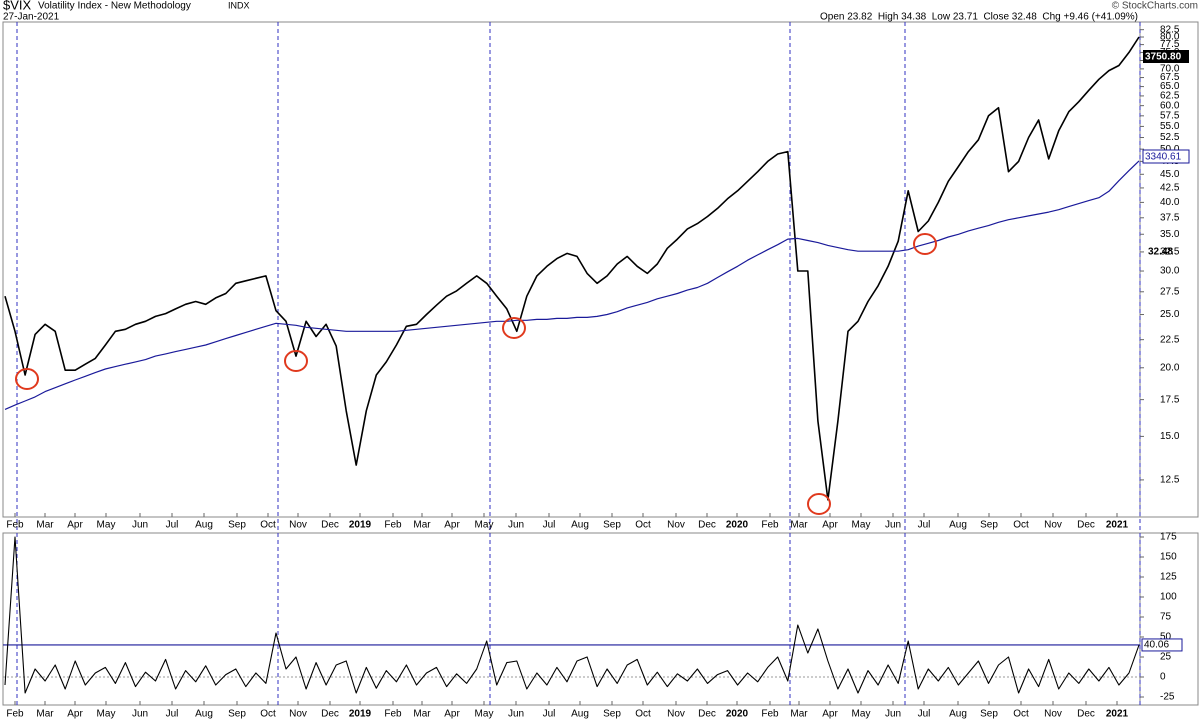  Describe the element at coordinates (1168, 597) in the screenshot. I see `y-tick-label: 100` at that location.